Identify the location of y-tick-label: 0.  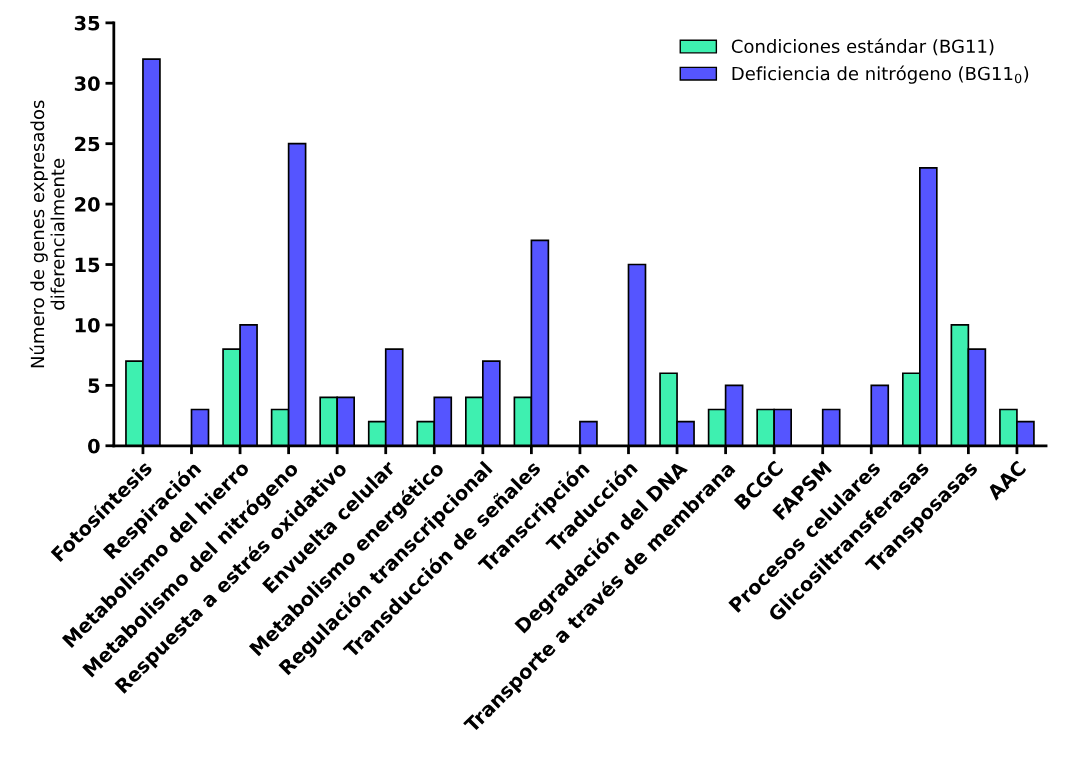
(94, 446).